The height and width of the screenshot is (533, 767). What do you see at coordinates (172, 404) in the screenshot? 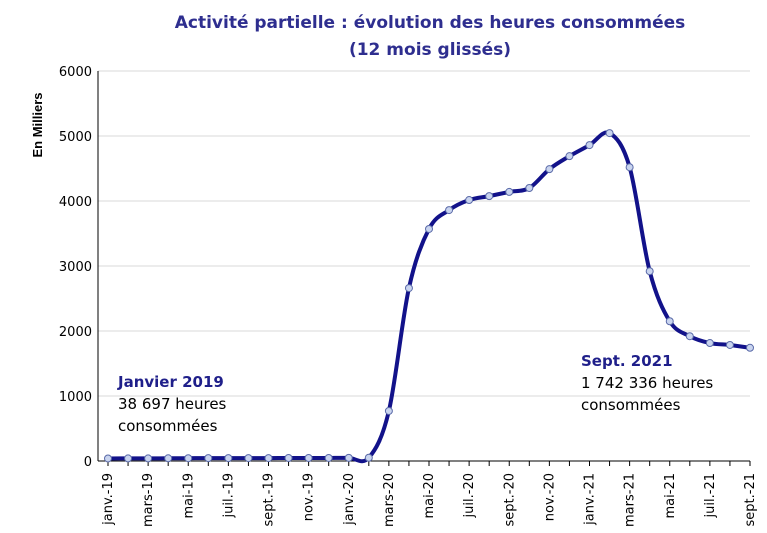
I see `annotation-text: 38 697 heures` at bounding box center [172, 404].